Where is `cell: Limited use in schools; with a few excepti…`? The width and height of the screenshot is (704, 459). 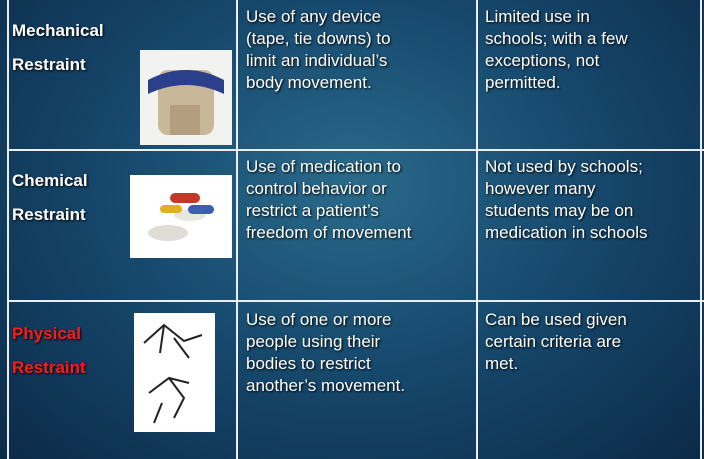 cell: Limited use in schools; with a few excepti… is located at coordinates (556, 50).